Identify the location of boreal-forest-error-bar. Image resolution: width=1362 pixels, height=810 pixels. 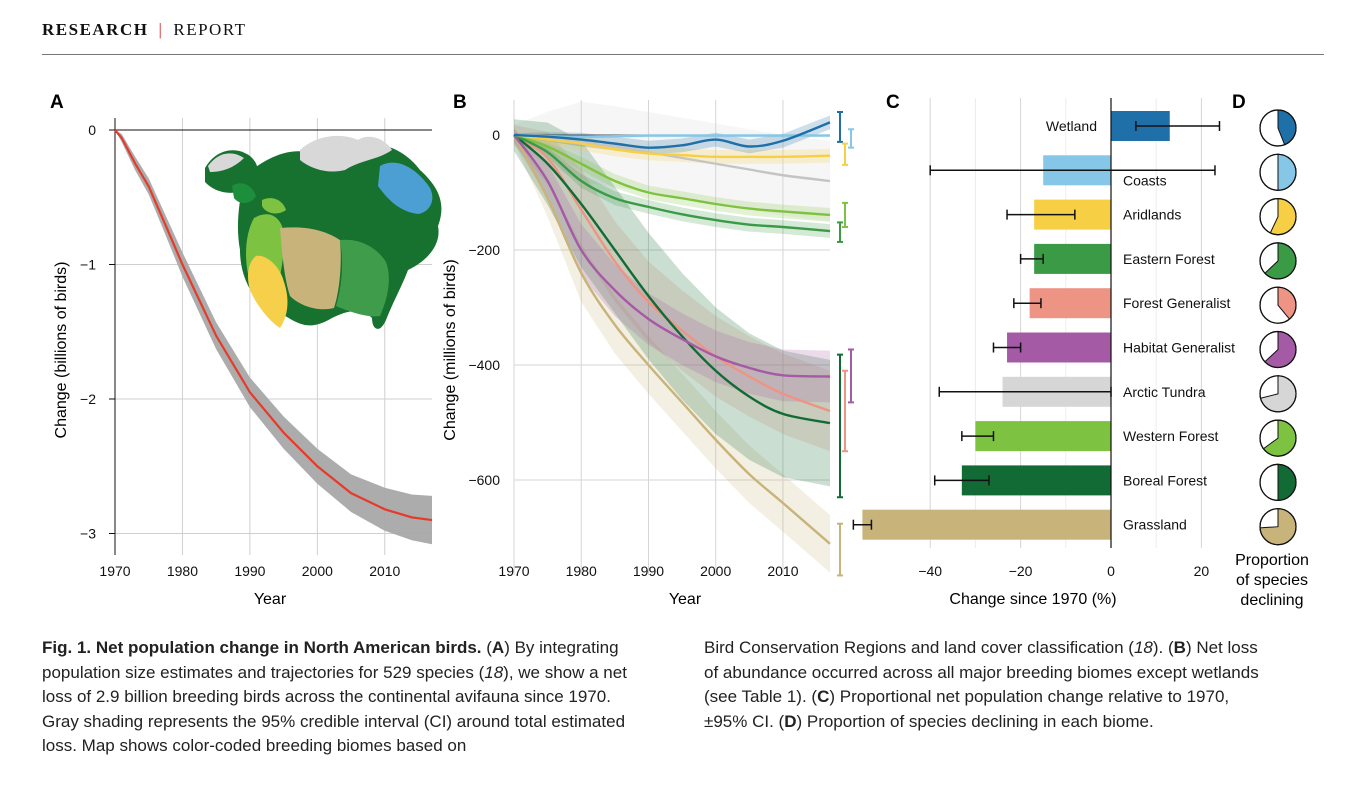
(961, 480).